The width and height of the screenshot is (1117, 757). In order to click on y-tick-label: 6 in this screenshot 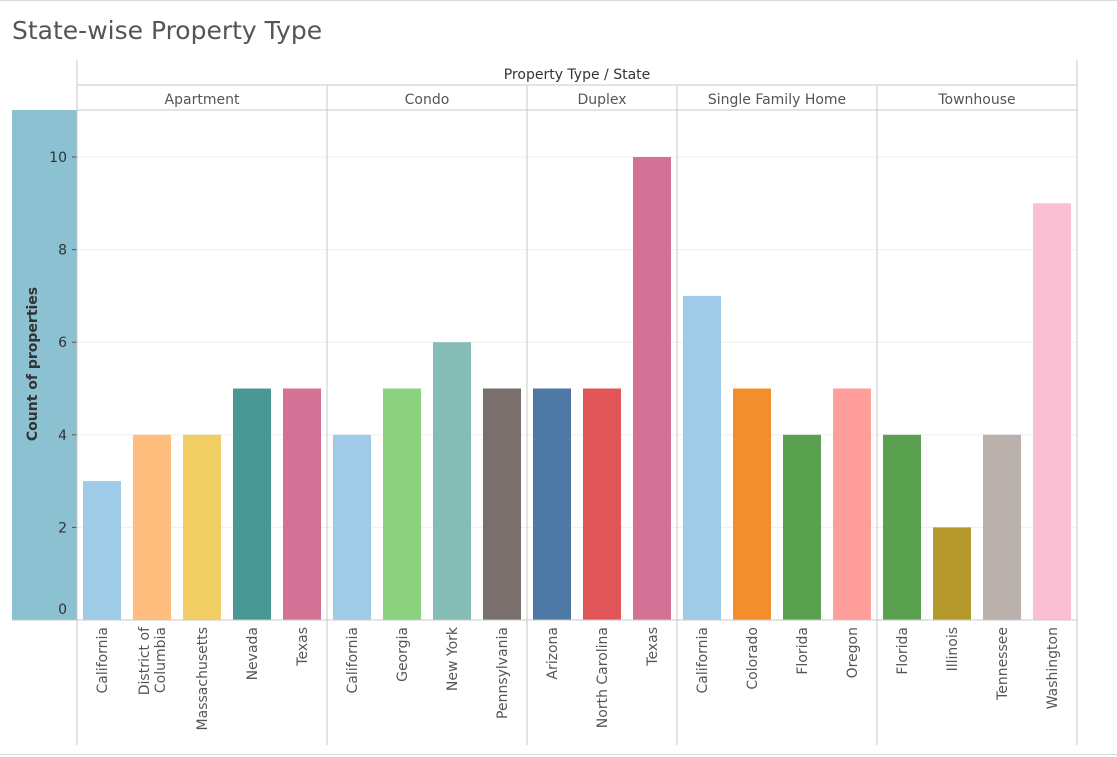, I will do `click(62, 343)`.